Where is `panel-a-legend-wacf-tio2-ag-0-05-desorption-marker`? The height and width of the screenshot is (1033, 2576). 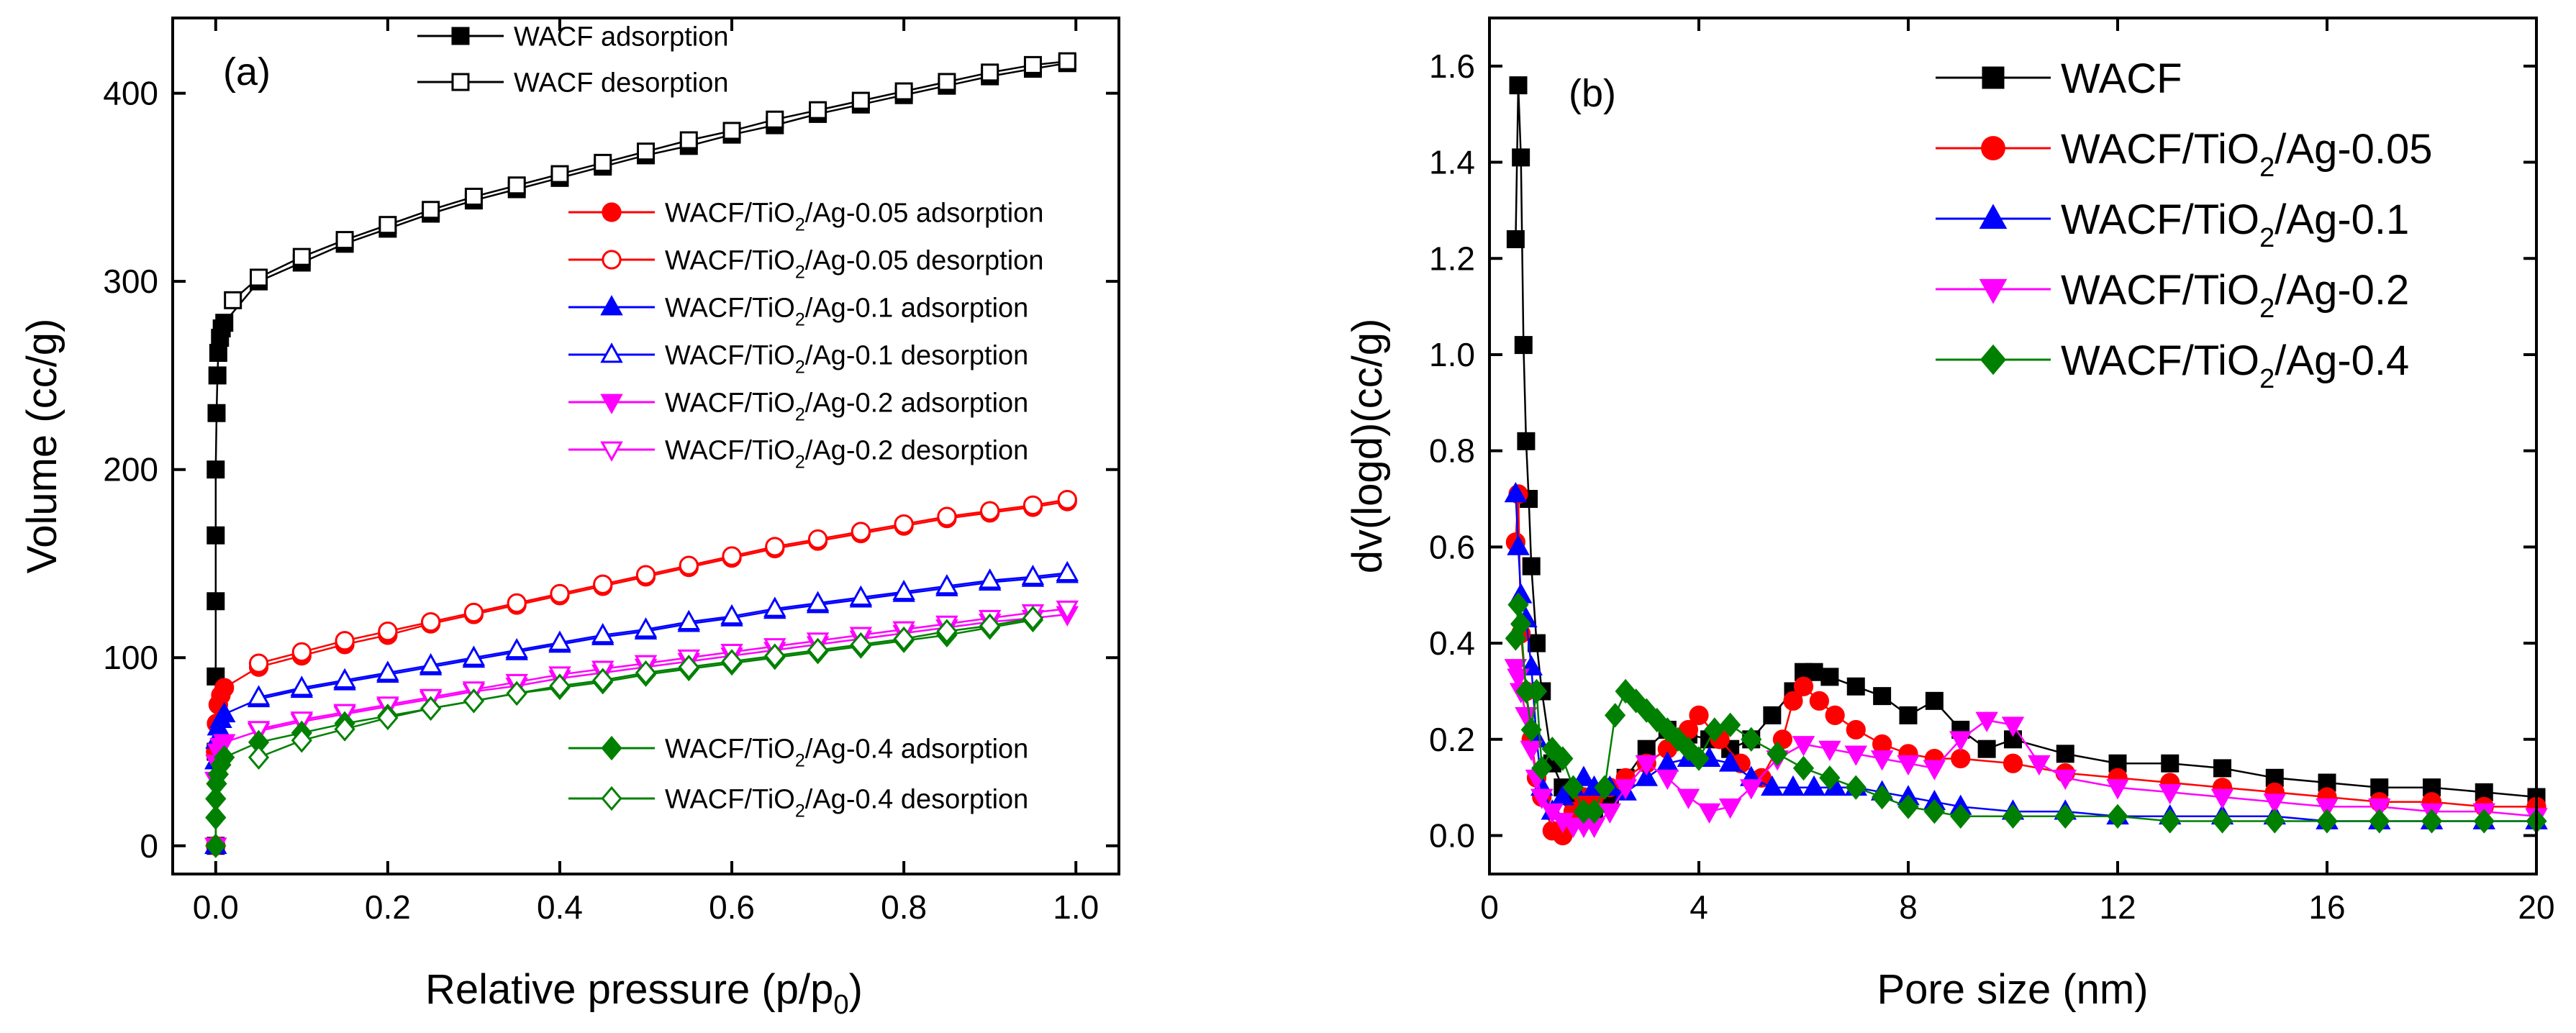 panel-a-legend-wacf-tio2-ag-0-05-desorption-marker is located at coordinates (612, 260).